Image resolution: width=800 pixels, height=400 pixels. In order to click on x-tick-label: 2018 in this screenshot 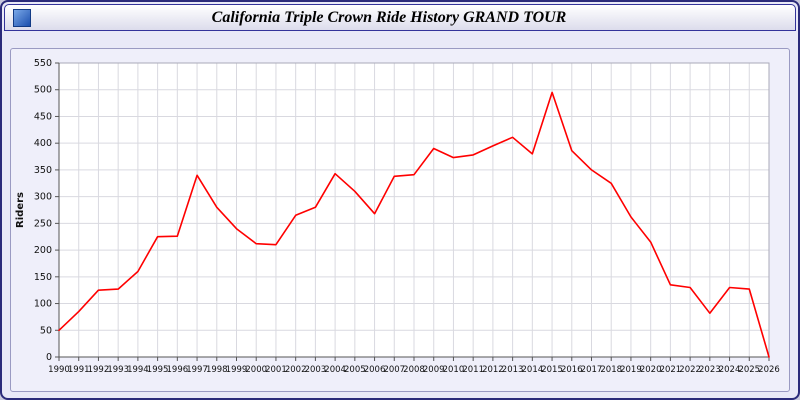, I will do `click(611, 370)`.